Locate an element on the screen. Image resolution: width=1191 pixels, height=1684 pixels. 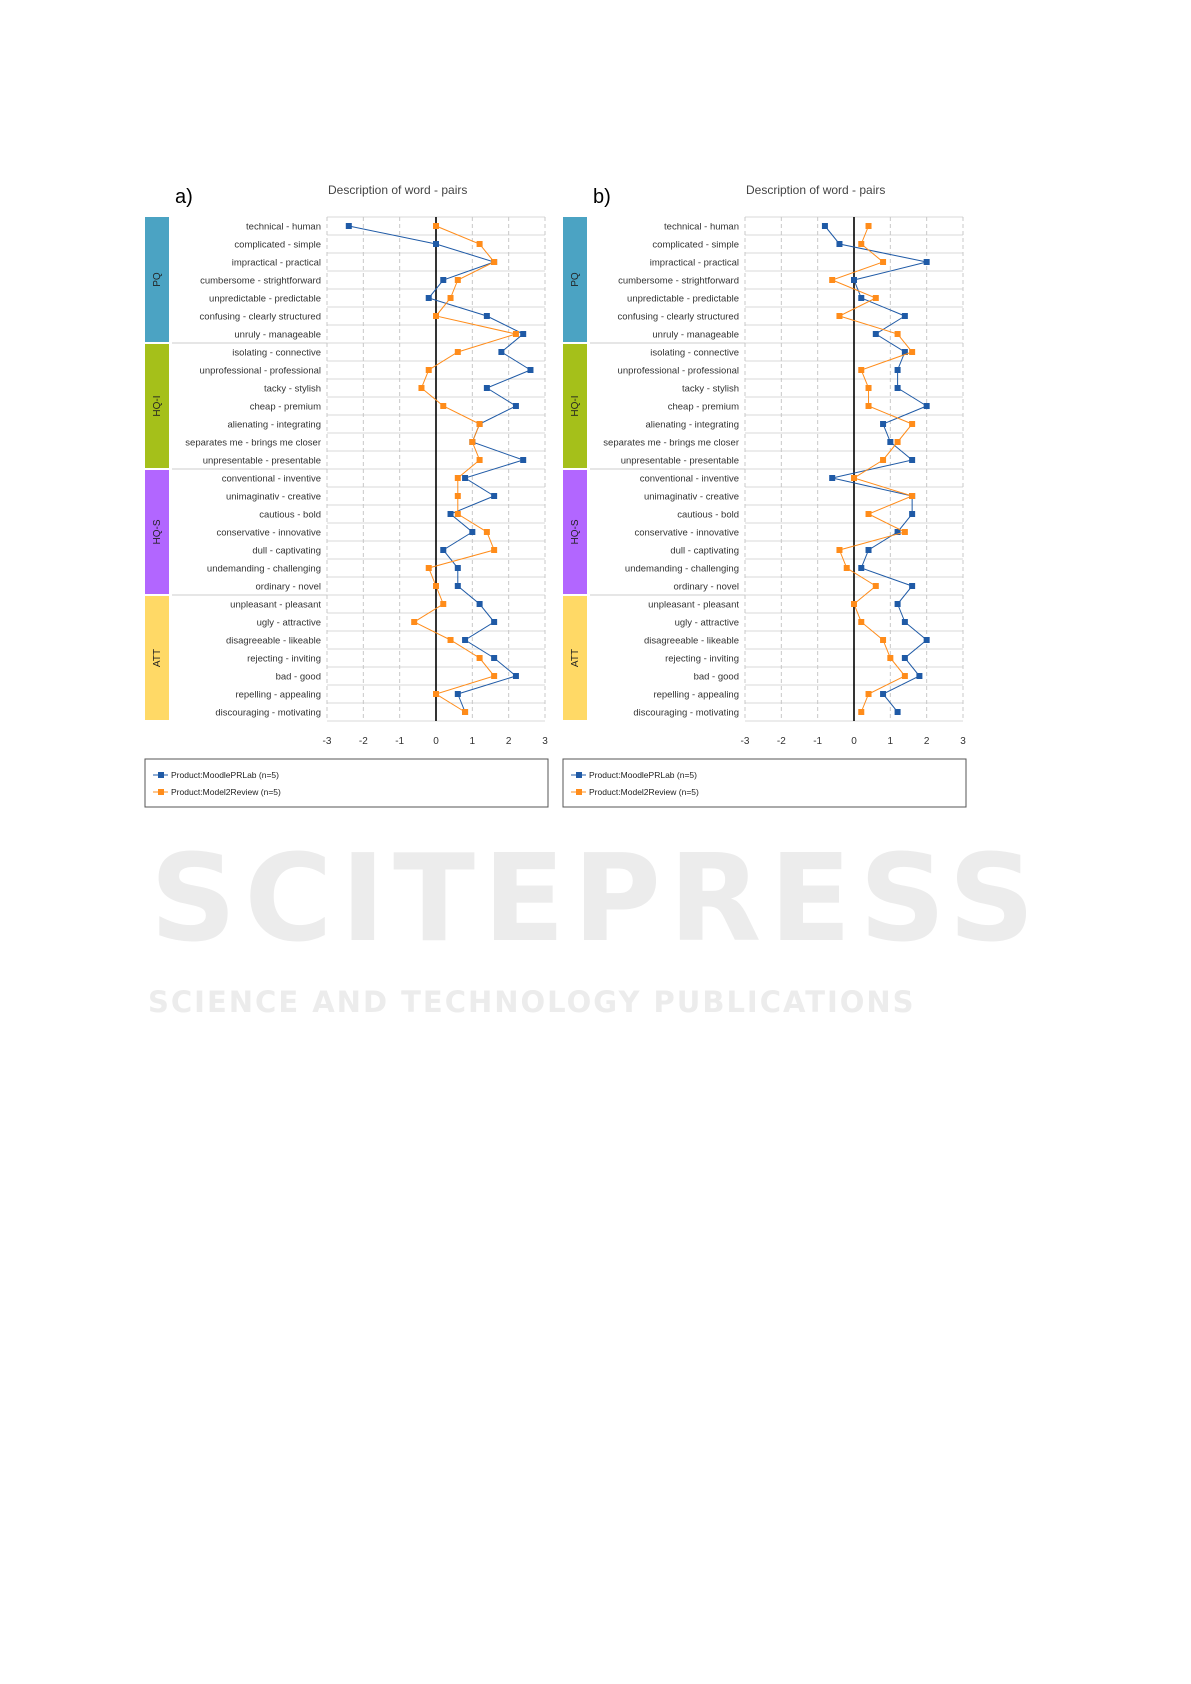
category-label: ugly - attractive is located at coordinates (289, 623).